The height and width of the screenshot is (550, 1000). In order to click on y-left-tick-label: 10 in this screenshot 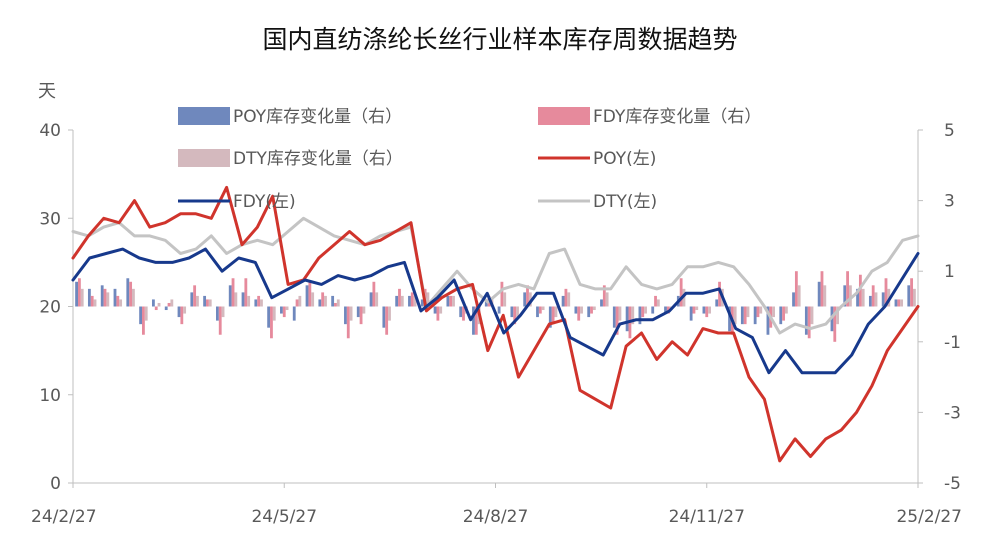, I will do `click(50, 396)`.